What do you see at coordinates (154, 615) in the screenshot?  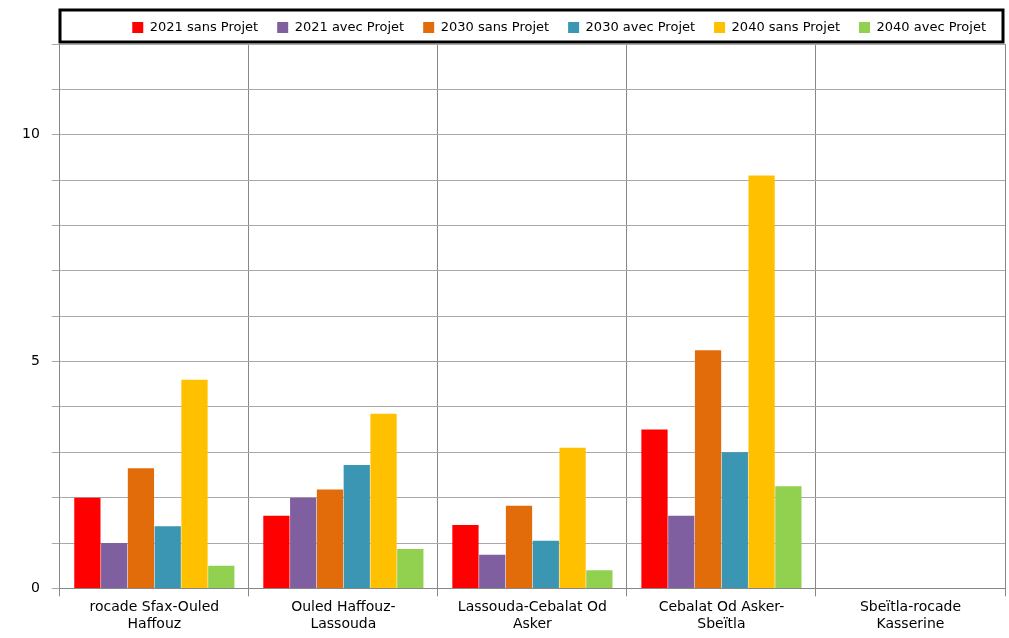 I see `x-tick-label: rocade Sfax-Ouled Haffouz` at bounding box center [154, 615].